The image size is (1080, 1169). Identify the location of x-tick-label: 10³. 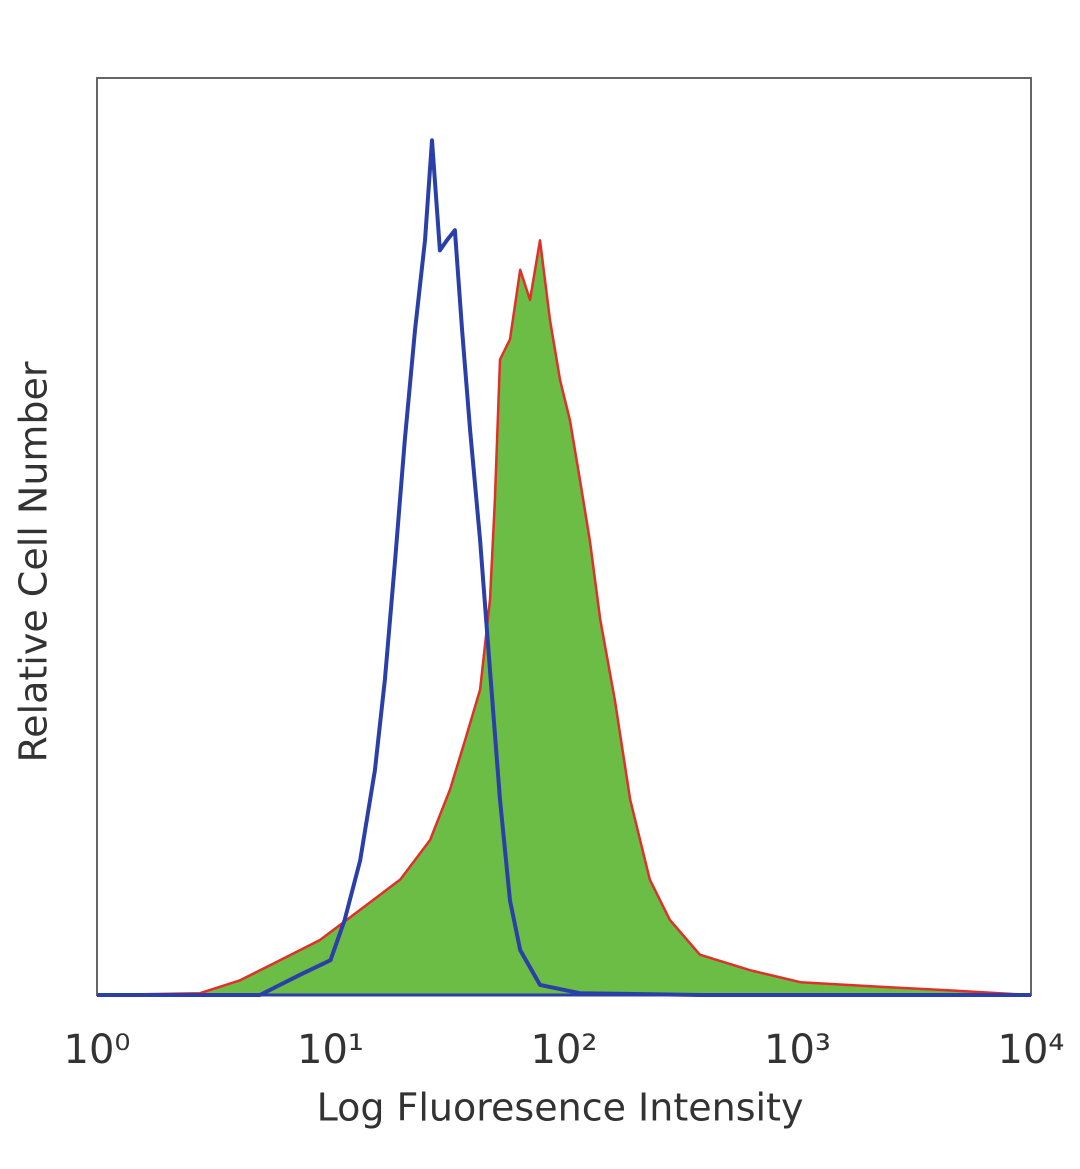
(797, 1050).